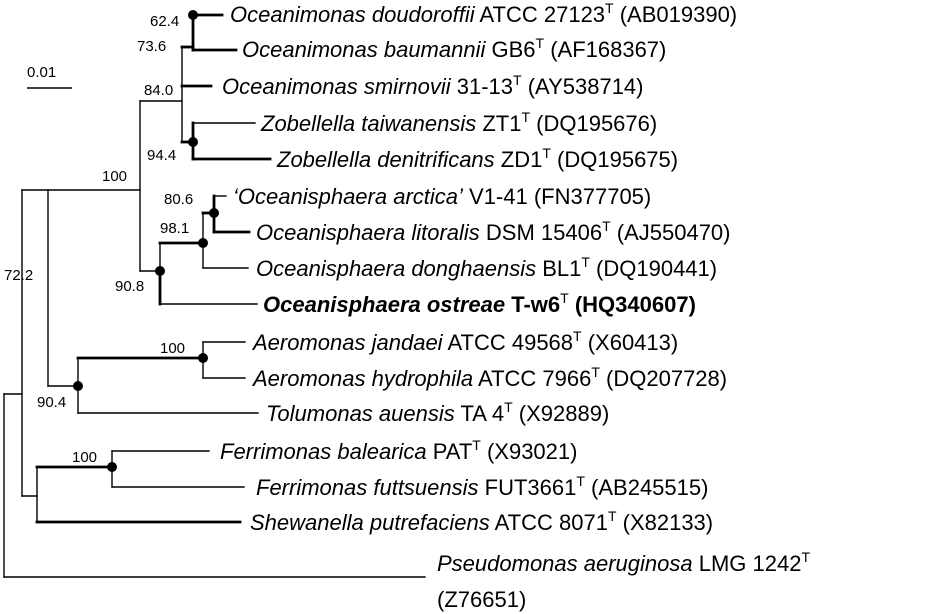  Describe the element at coordinates (632, 304) in the screenshot. I see `taxon-accession: (HQ340607)` at that location.